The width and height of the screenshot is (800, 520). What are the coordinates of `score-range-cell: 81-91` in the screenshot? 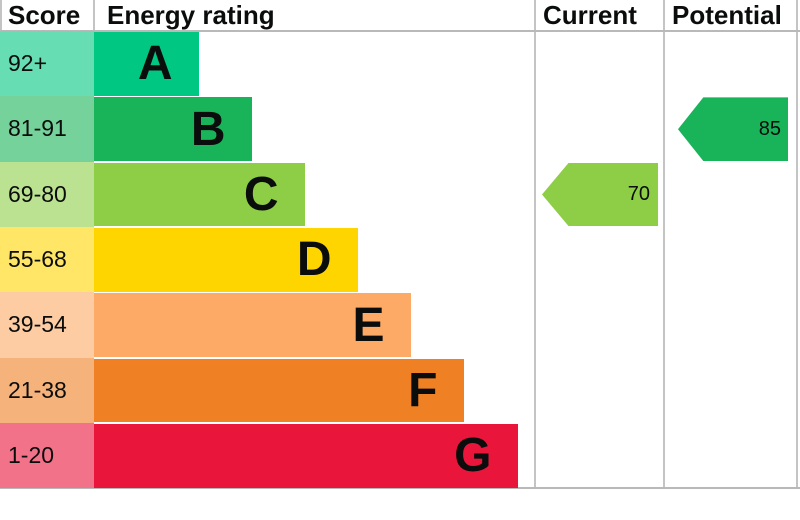 It's located at (47, 129).